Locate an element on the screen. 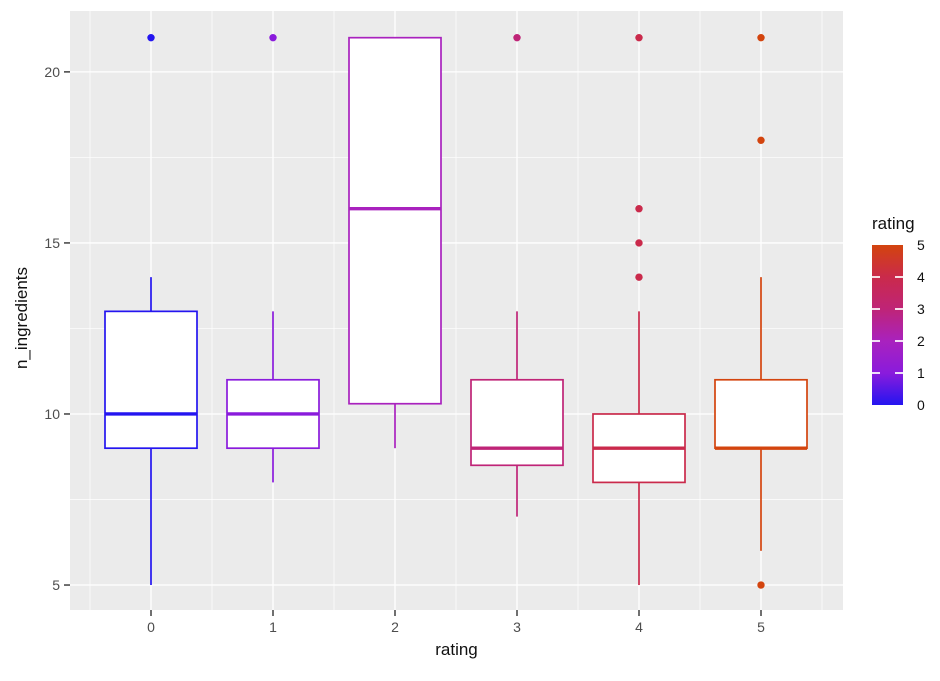 The height and width of the screenshot is (681, 940). x-tick-label: 4 is located at coordinates (639, 627).